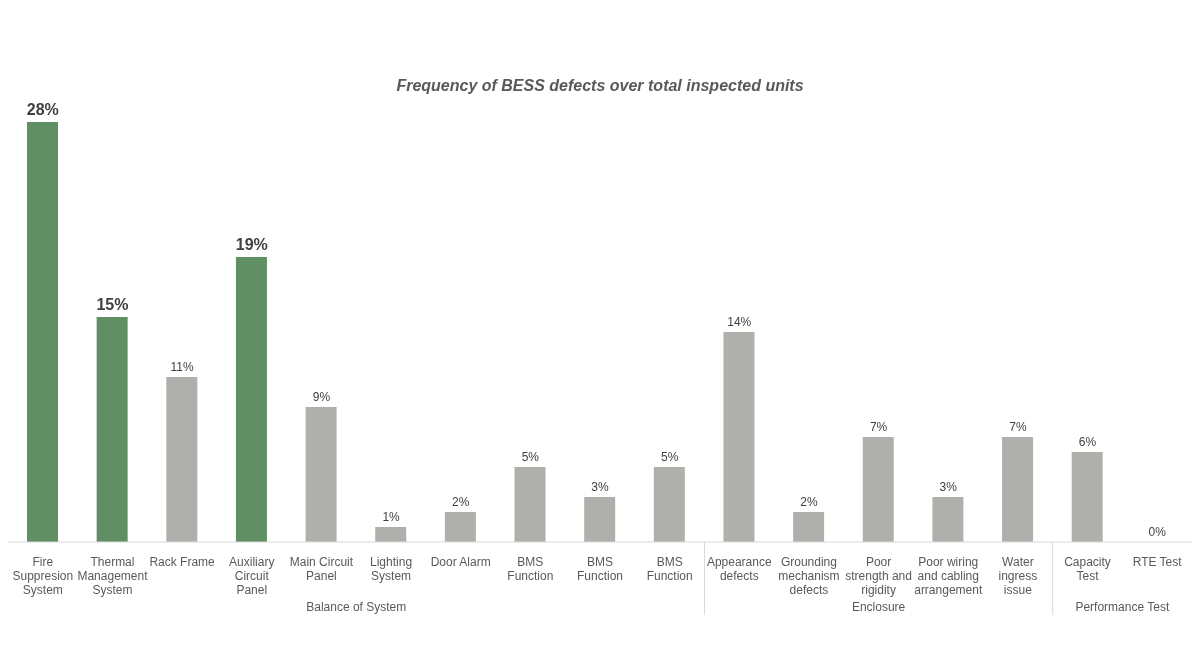 This screenshot has height=657, width=1200. What do you see at coordinates (321, 569) in the screenshot?
I see `x-tick-label: Main Circuit Panel` at bounding box center [321, 569].